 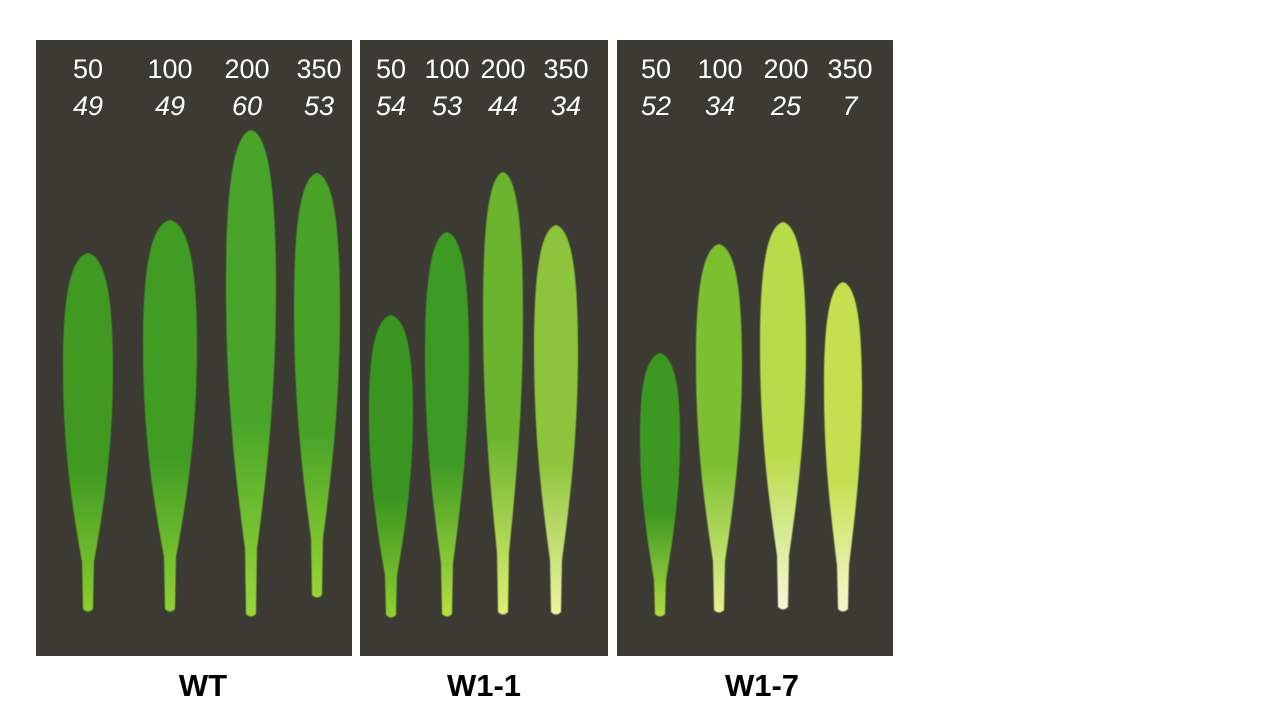 I want to click on panel-label: W1-7, so click(x=762, y=685).